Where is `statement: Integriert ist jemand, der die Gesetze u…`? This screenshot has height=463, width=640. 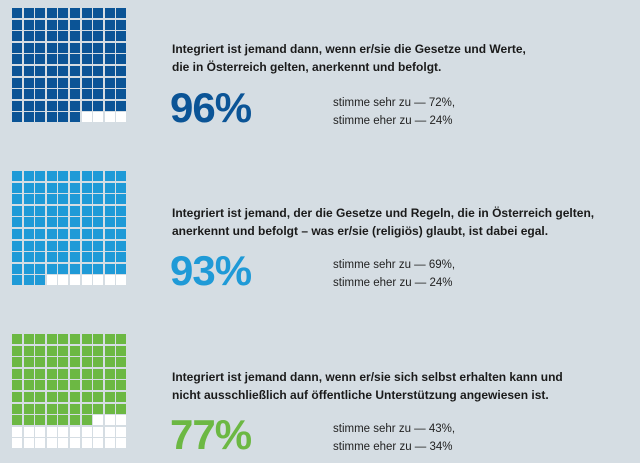
statement: Integriert ist jemand, der die Gesetze u… is located at coordinates (383, 222).